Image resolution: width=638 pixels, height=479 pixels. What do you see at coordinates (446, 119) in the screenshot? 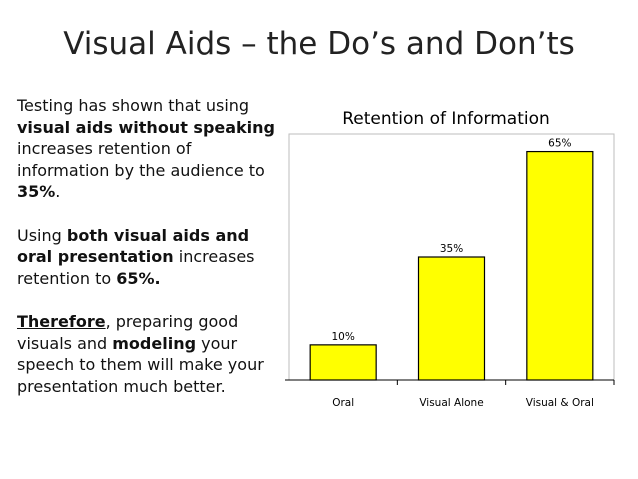
I see `chart-title: Retention of Information` at bounding box center [446, 119].